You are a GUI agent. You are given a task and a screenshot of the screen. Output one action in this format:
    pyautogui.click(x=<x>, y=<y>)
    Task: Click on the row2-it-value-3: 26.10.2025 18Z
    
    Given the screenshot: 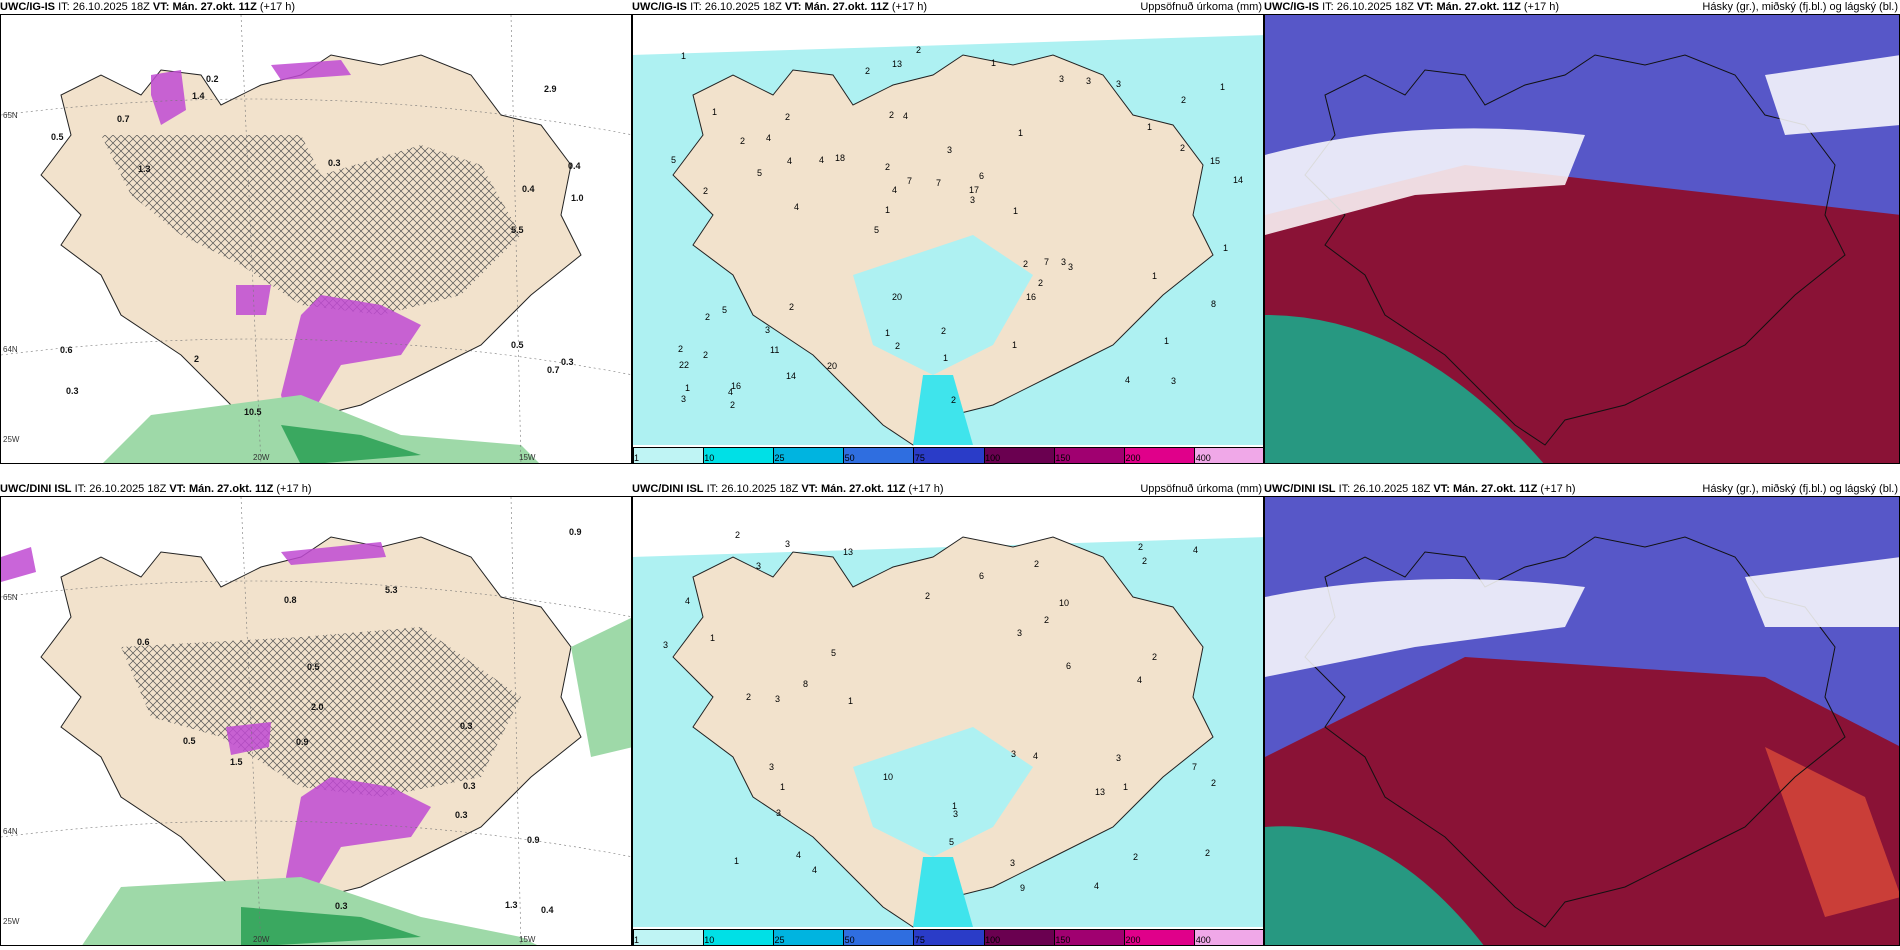 What is the action you would take?
    pyautogui.click(x=1392, y=489)
    